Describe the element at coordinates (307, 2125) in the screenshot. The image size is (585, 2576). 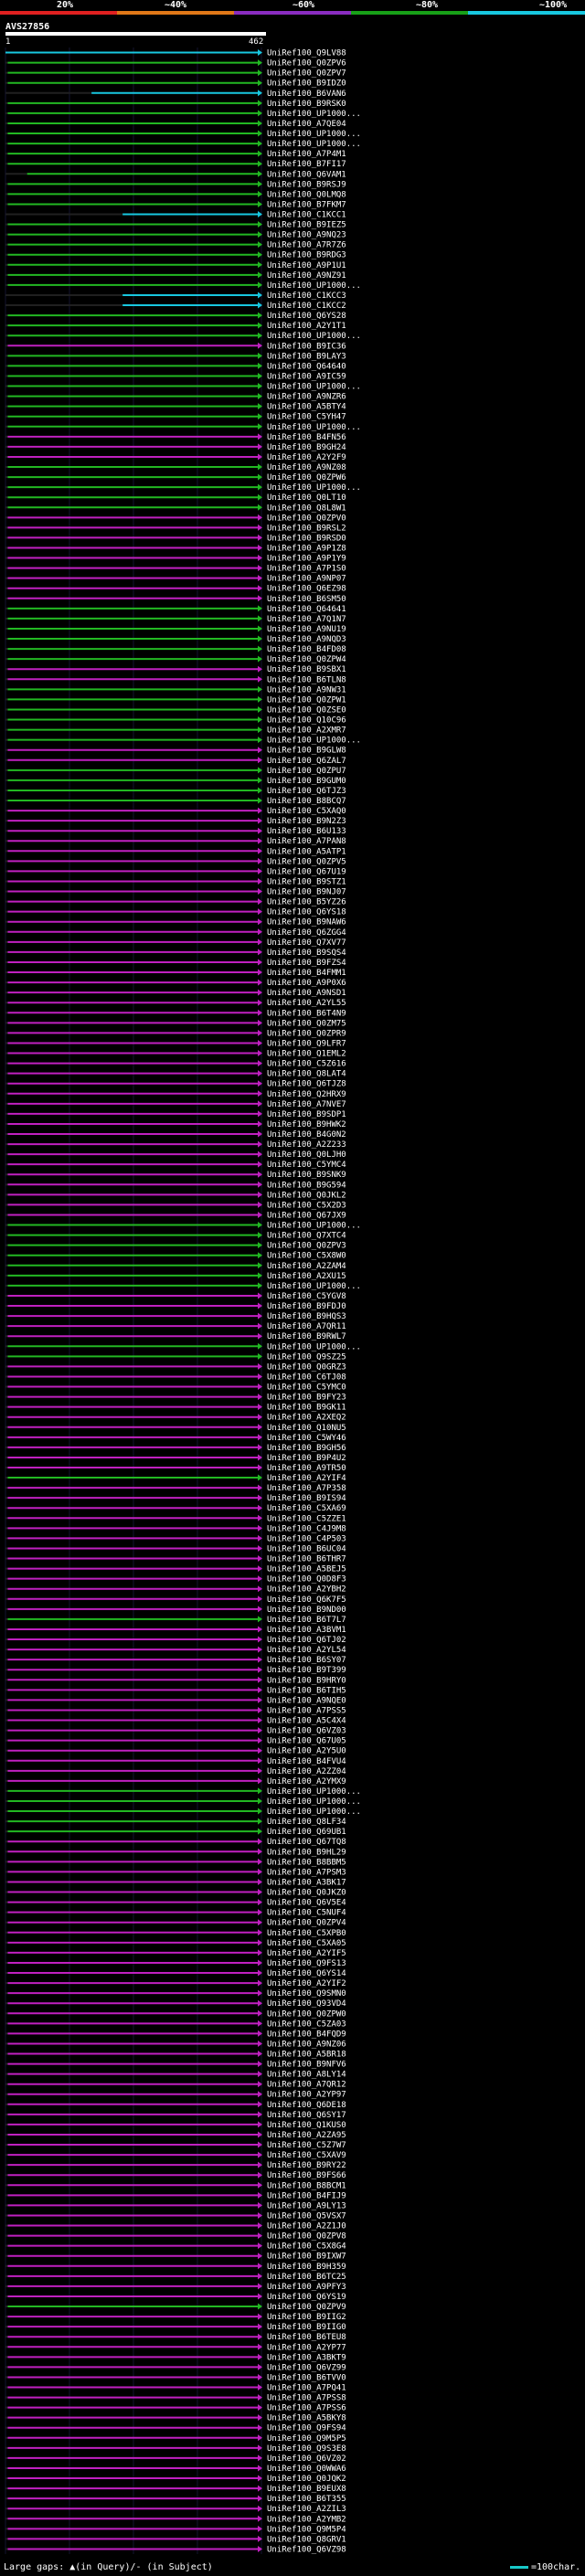
I see `hit-label: UniRef100_Q1KUS0` at that location.